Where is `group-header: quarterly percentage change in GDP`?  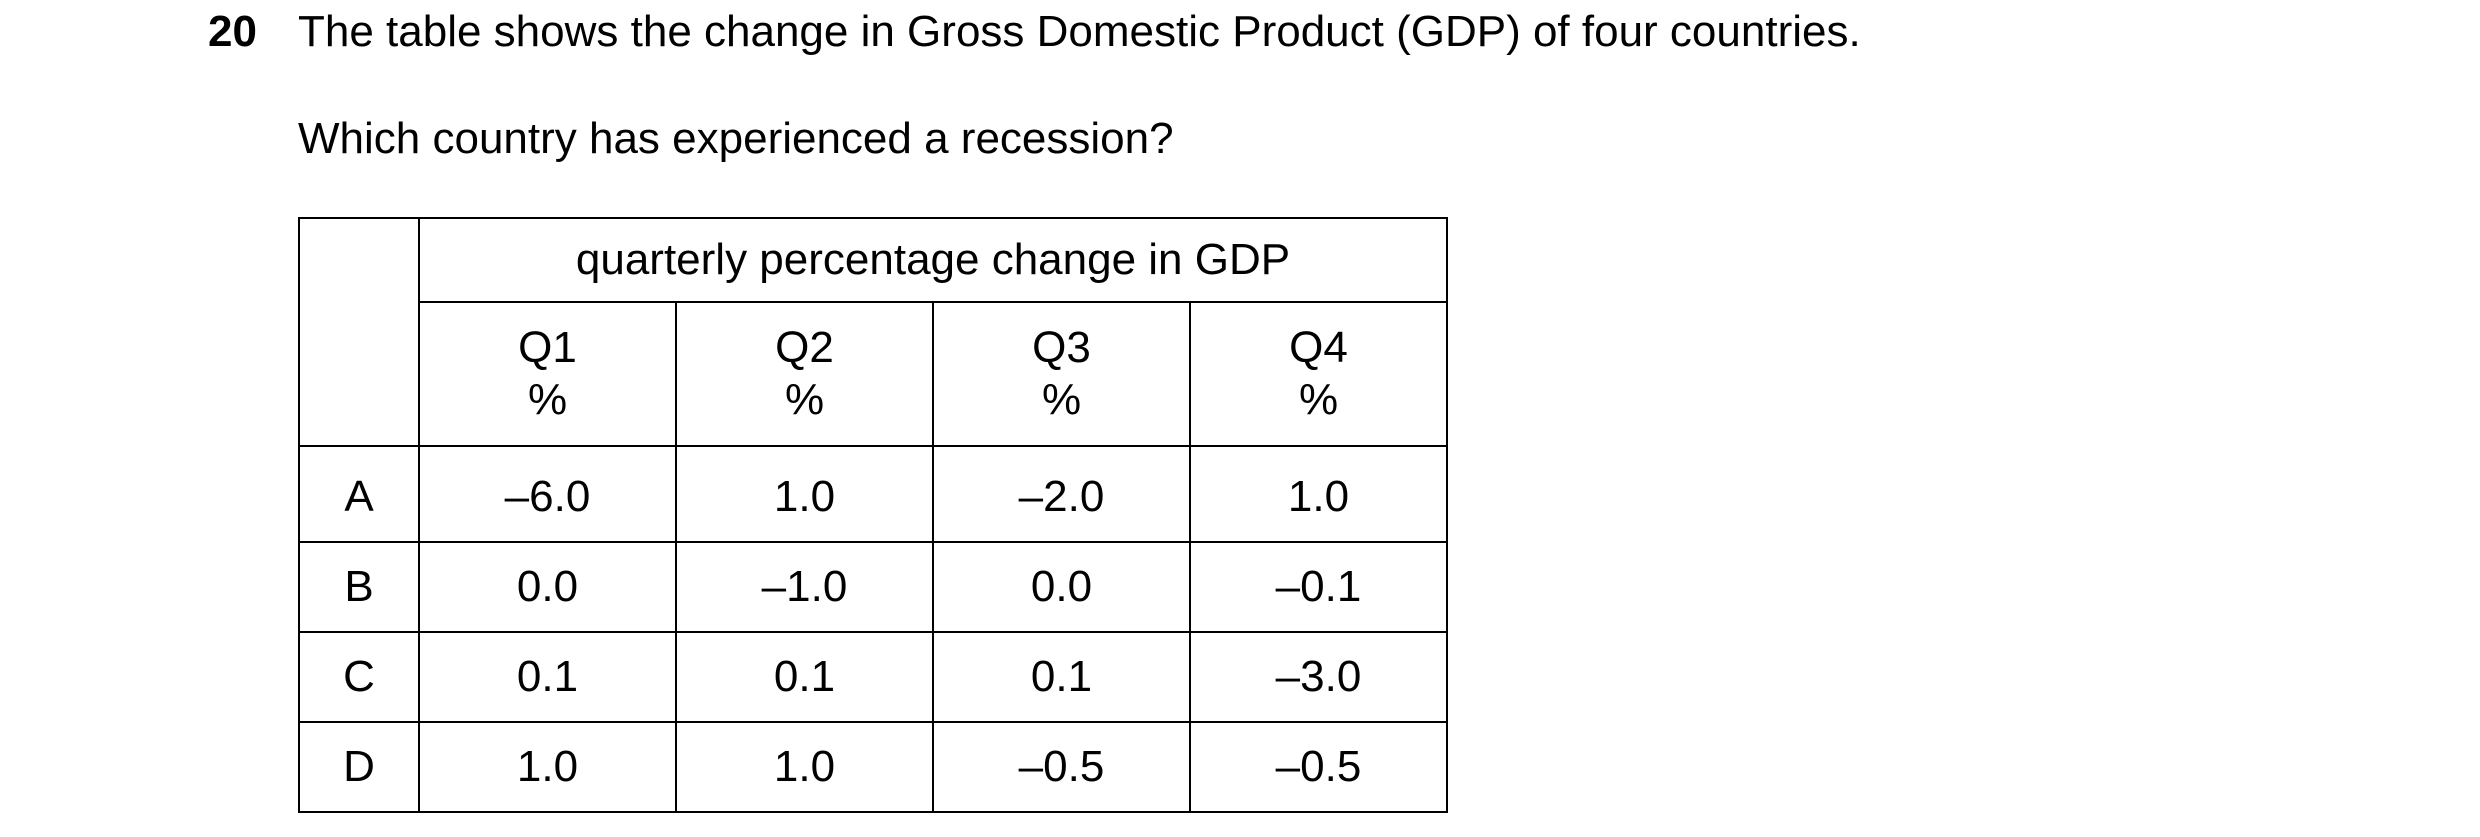 group-header: quarterly percentage change in GDP is located at coordinates (933, 260).